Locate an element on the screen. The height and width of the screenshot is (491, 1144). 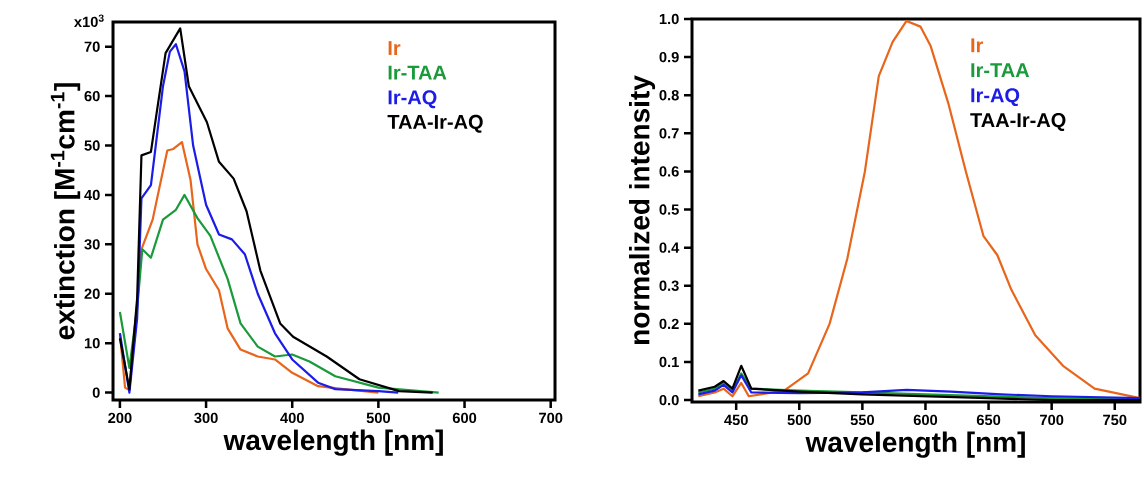
y-tick-label: 20 is located at coordinates (92, 293).